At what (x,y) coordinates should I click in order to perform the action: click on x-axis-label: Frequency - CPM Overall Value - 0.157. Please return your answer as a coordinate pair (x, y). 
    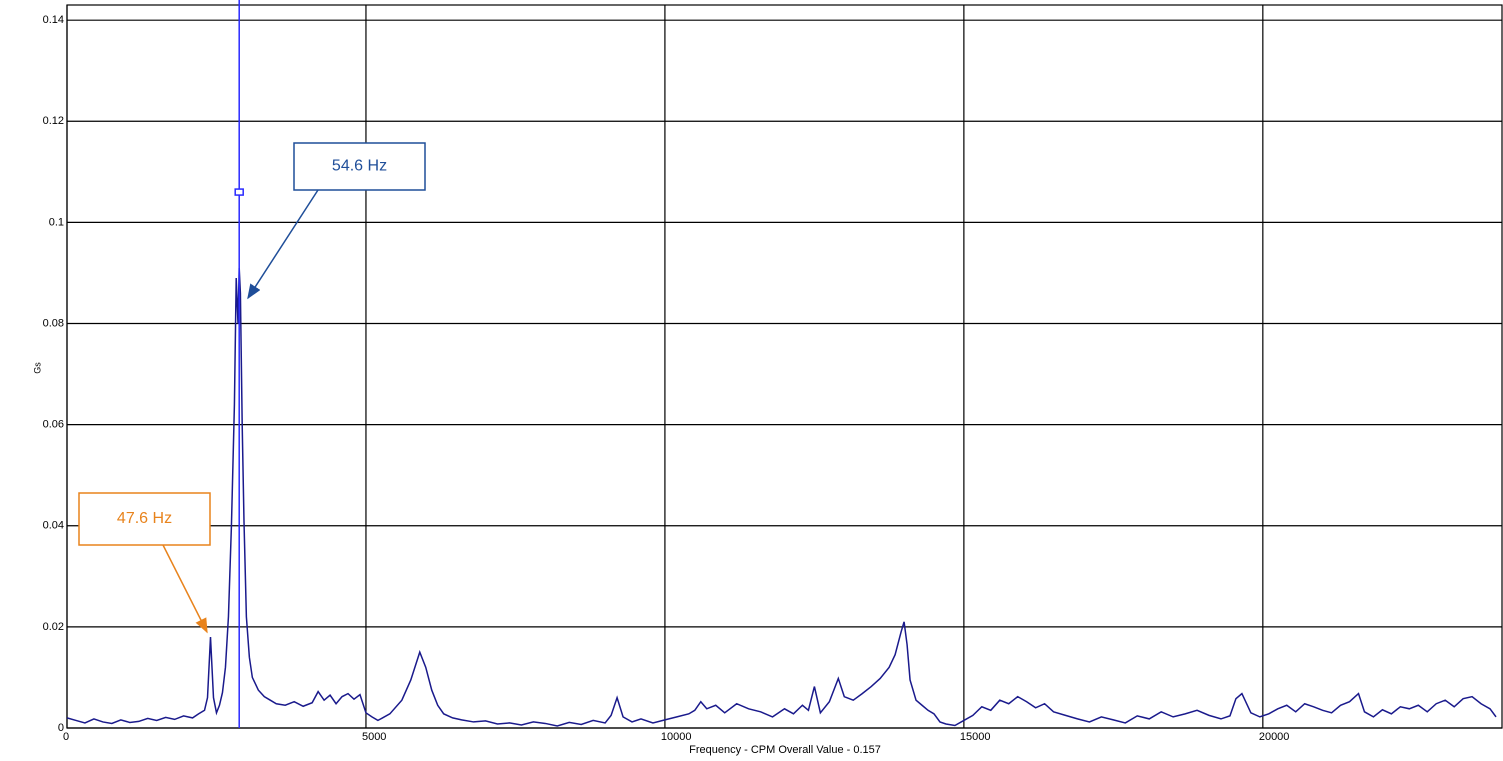
    Looking at the image, I should click on (785, 750).